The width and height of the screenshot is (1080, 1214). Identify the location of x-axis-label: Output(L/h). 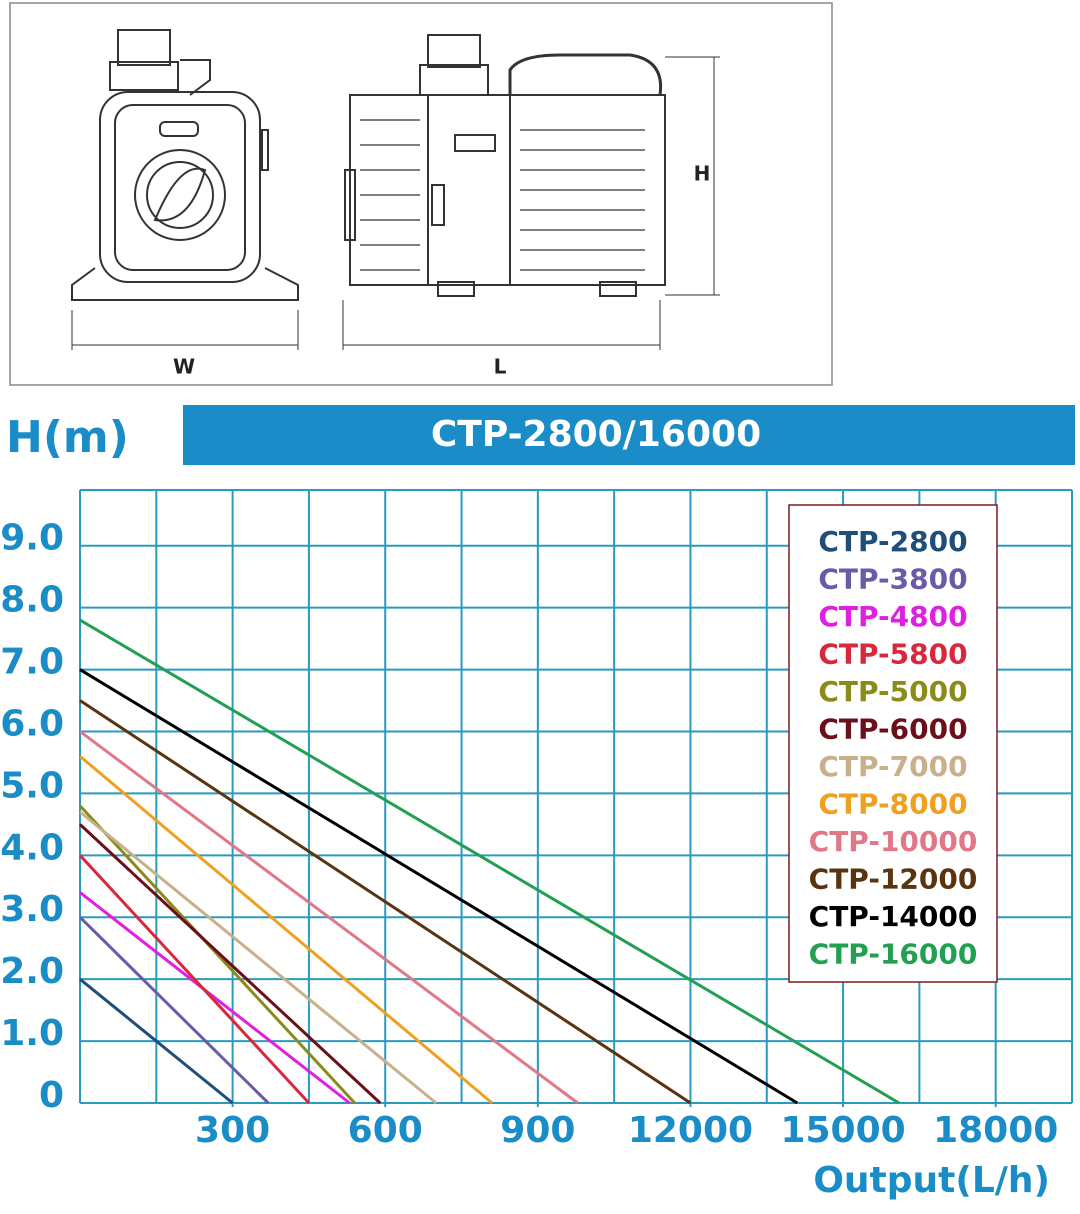
(931, 1180).